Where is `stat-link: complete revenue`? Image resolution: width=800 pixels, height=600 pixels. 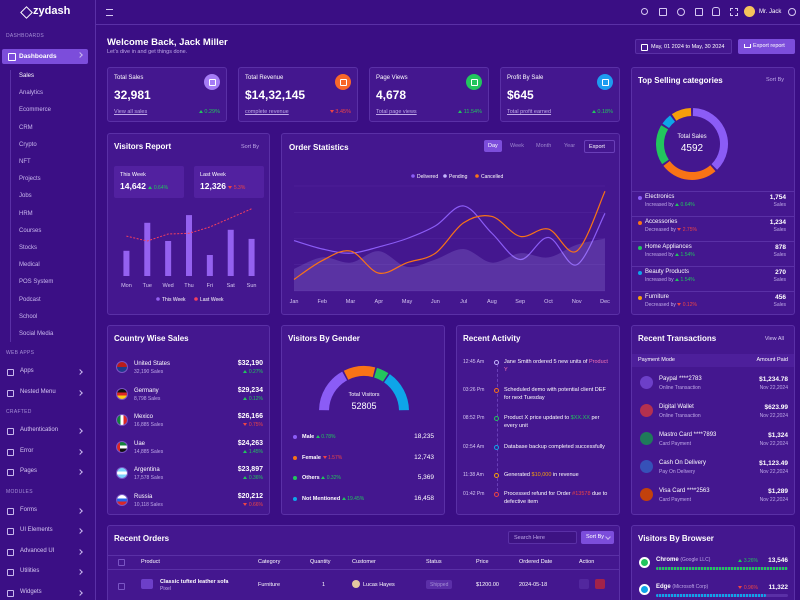
stat-link: complete revenue is located at coordinates (267, 112).